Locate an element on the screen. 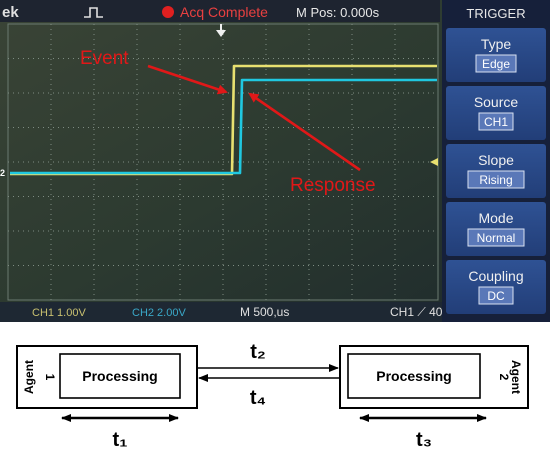 The image size is (550, 457). menu-item-label: Type is located at coordinates (496, 44).